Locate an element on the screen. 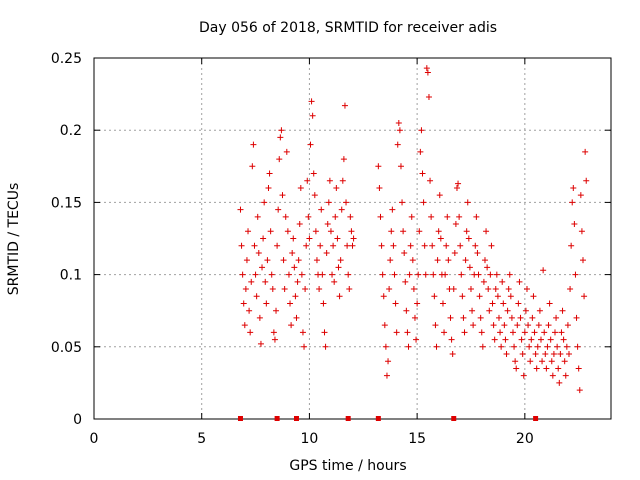 The width and height of the screenshot is (640, 480). y-tick-label: 0.2 is located at coordinates (71, 131).